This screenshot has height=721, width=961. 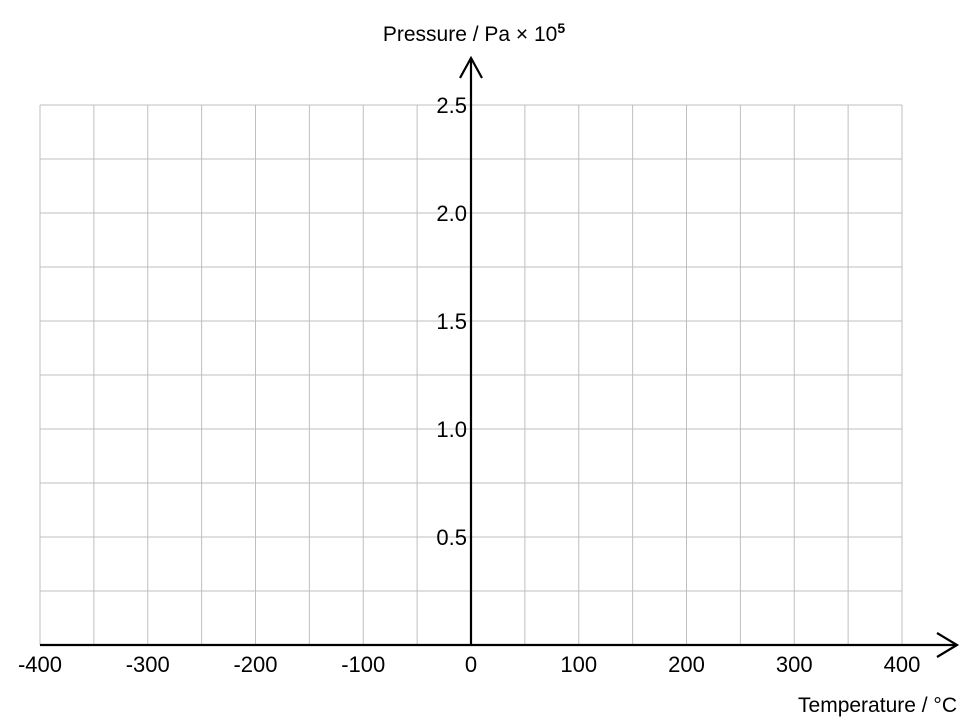 What do you see at coordinates (902, 664) in the screenshot?
I see `x-tick-label: 400` at bounding box center [902, 664].